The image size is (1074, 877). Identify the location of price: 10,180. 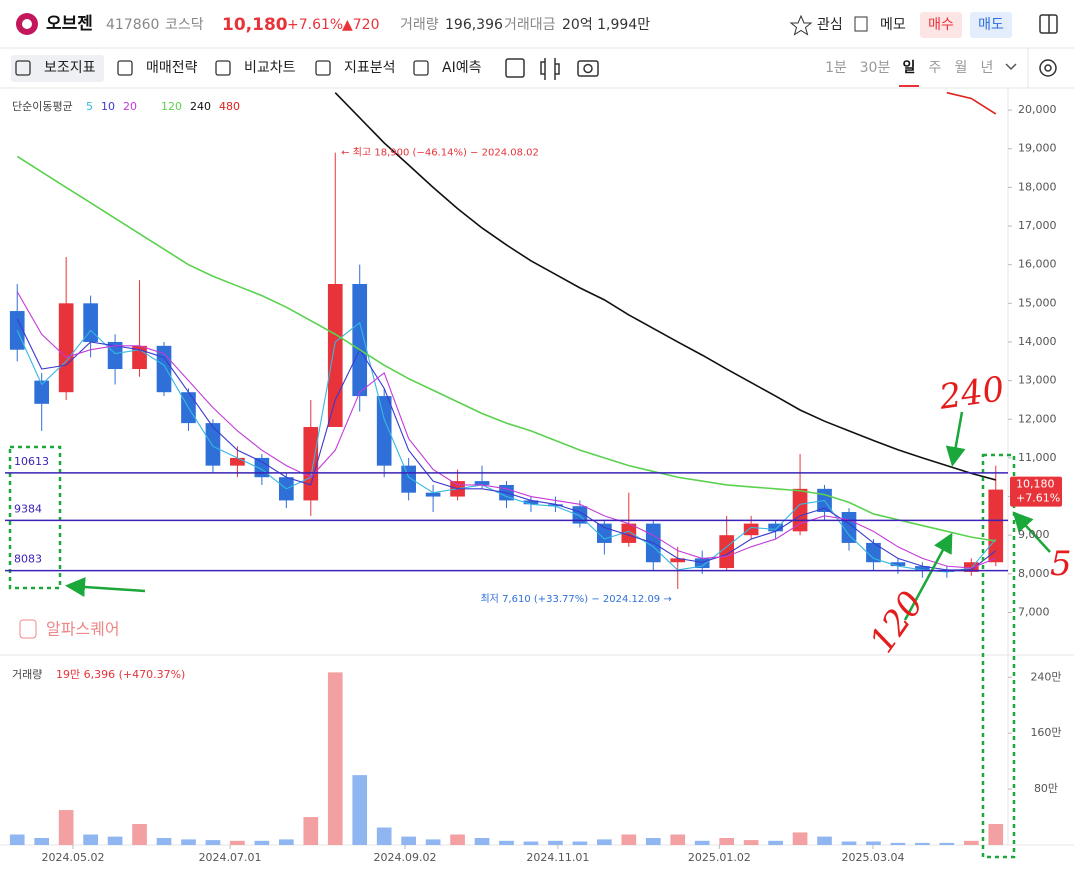
(255, 25).